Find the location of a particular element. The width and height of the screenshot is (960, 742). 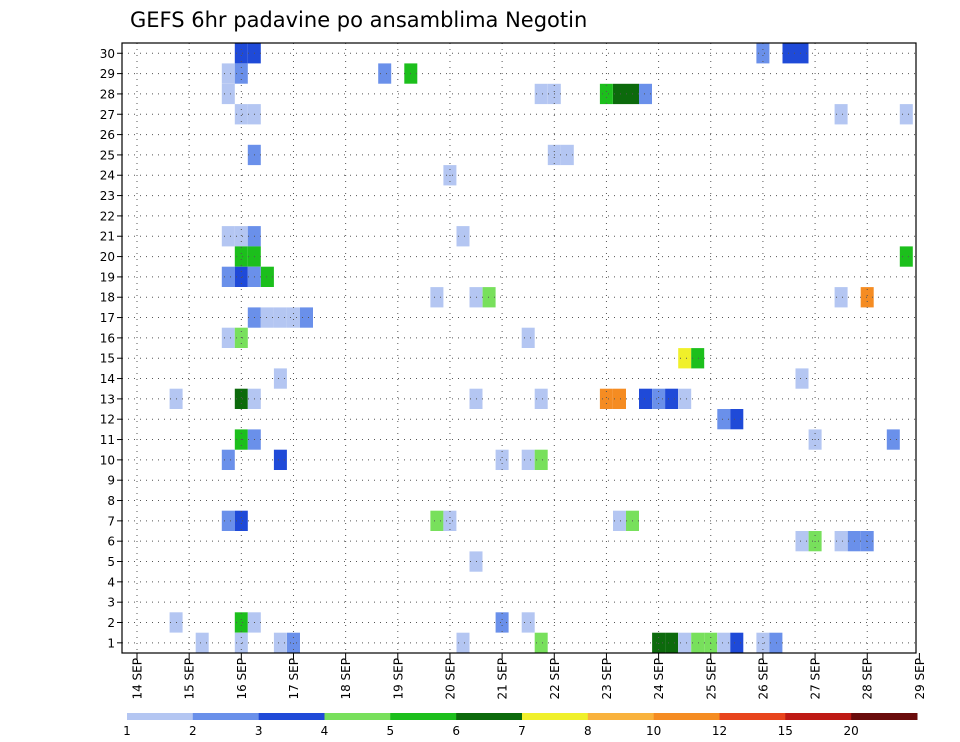

y-tick-label: 23 is located at coordinates (107, 196).